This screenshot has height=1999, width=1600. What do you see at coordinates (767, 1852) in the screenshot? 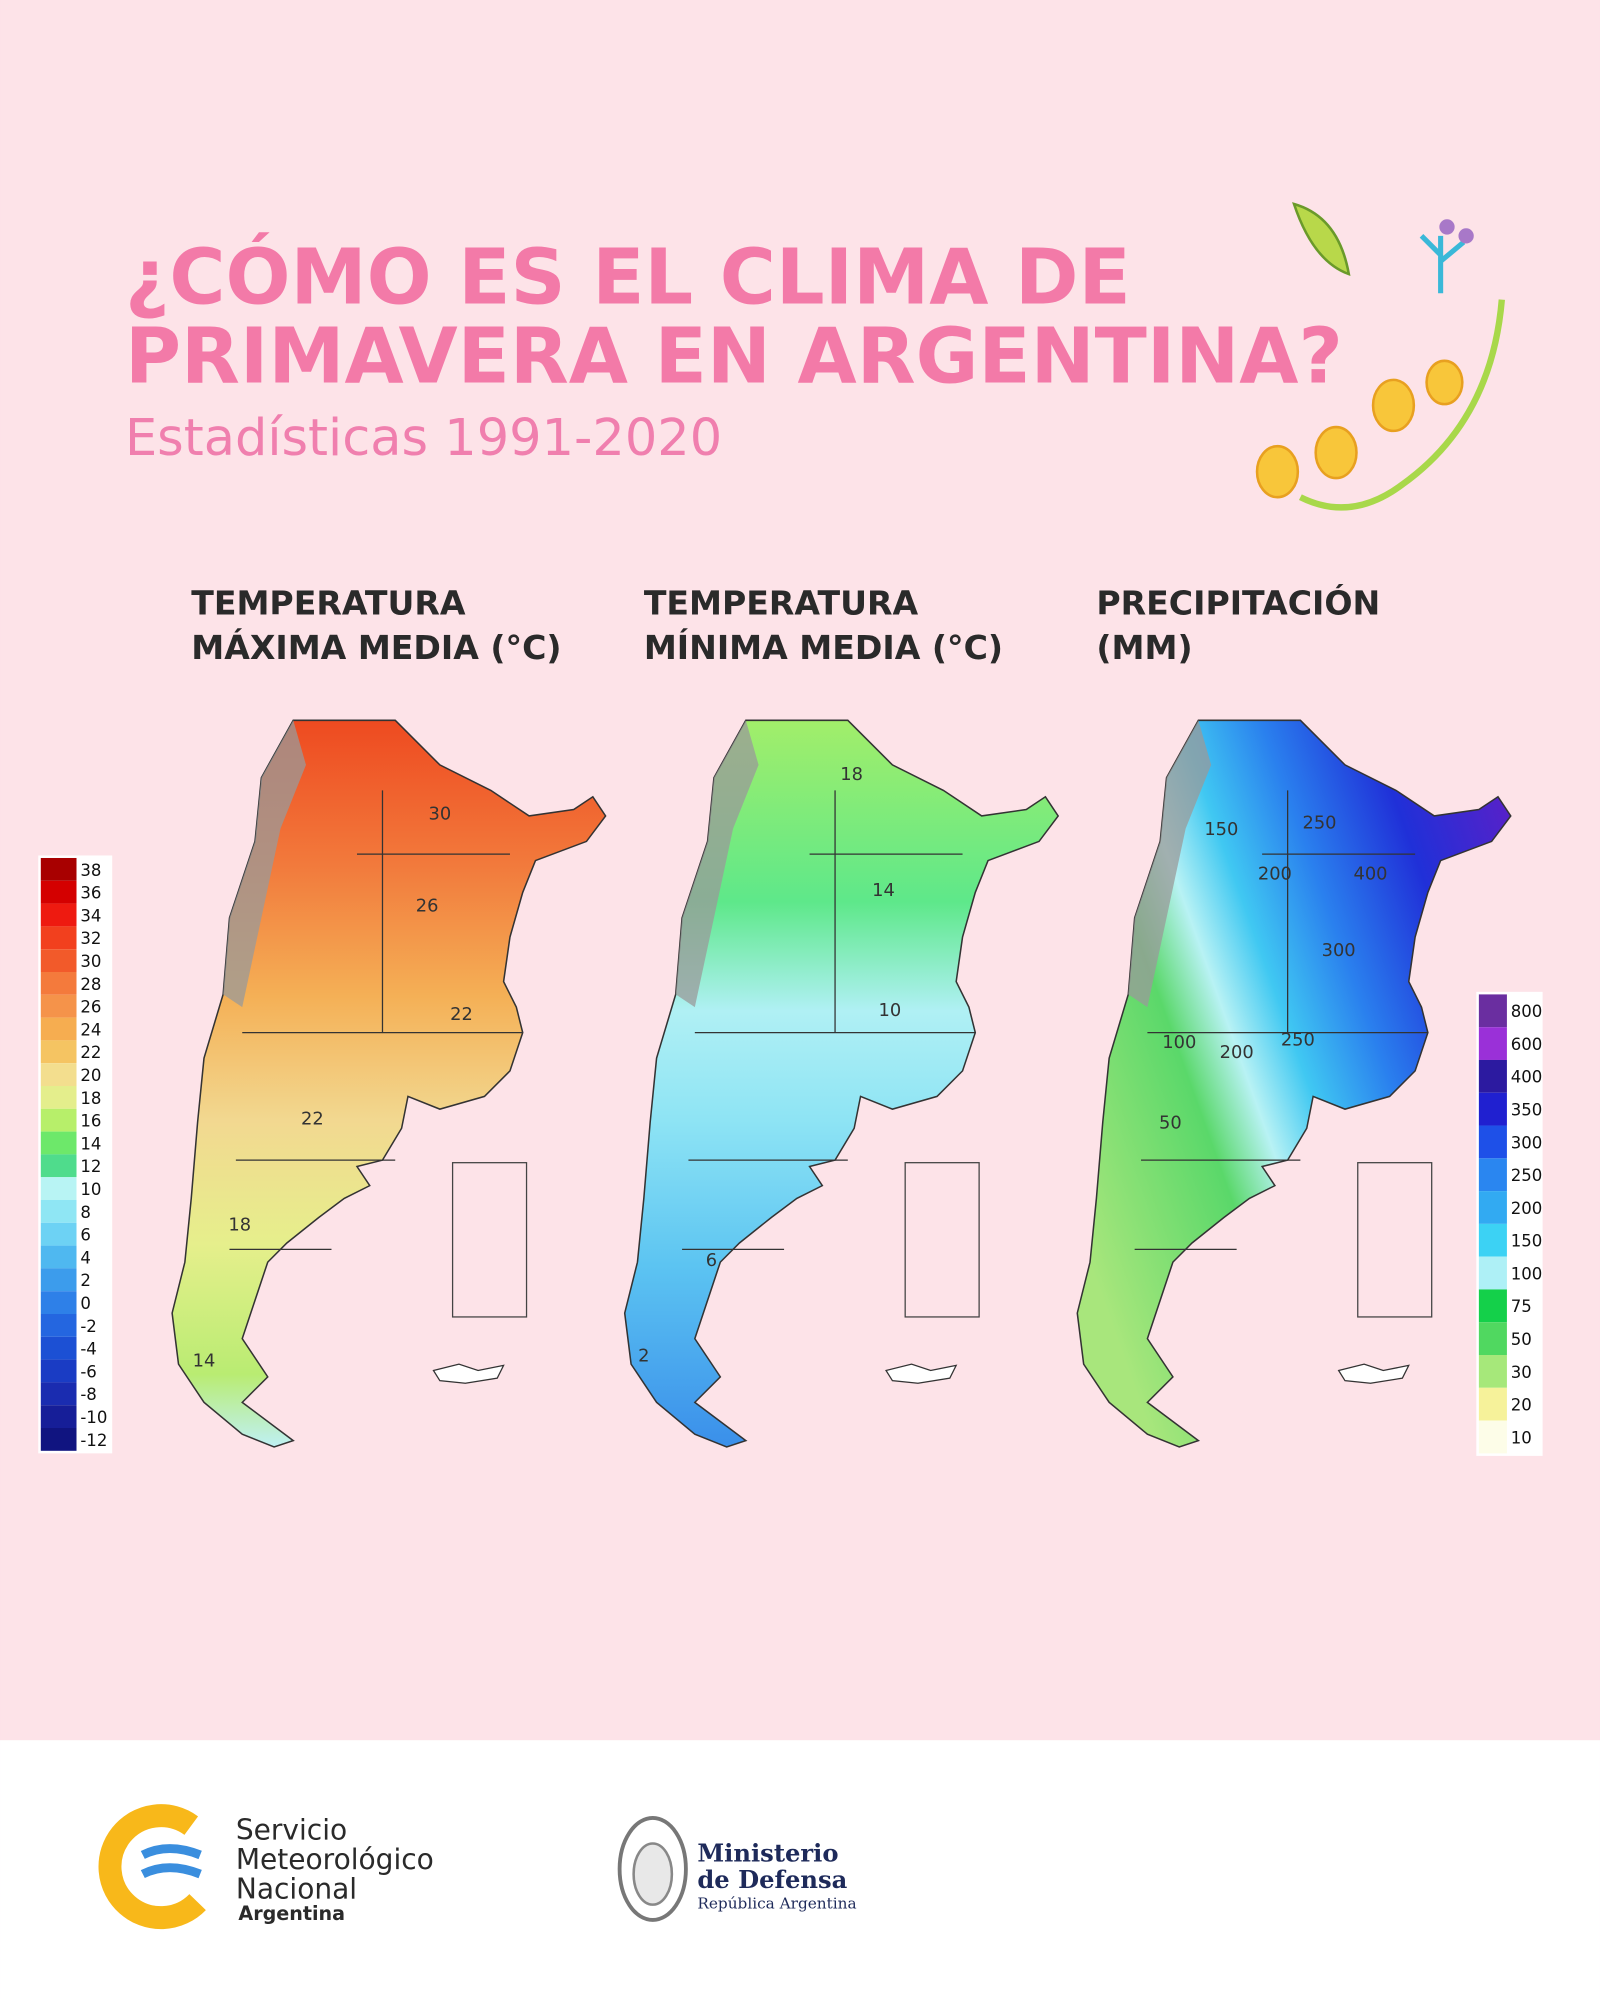
I see `logo-text: Ministerio` at bounding box center [767, 1852].